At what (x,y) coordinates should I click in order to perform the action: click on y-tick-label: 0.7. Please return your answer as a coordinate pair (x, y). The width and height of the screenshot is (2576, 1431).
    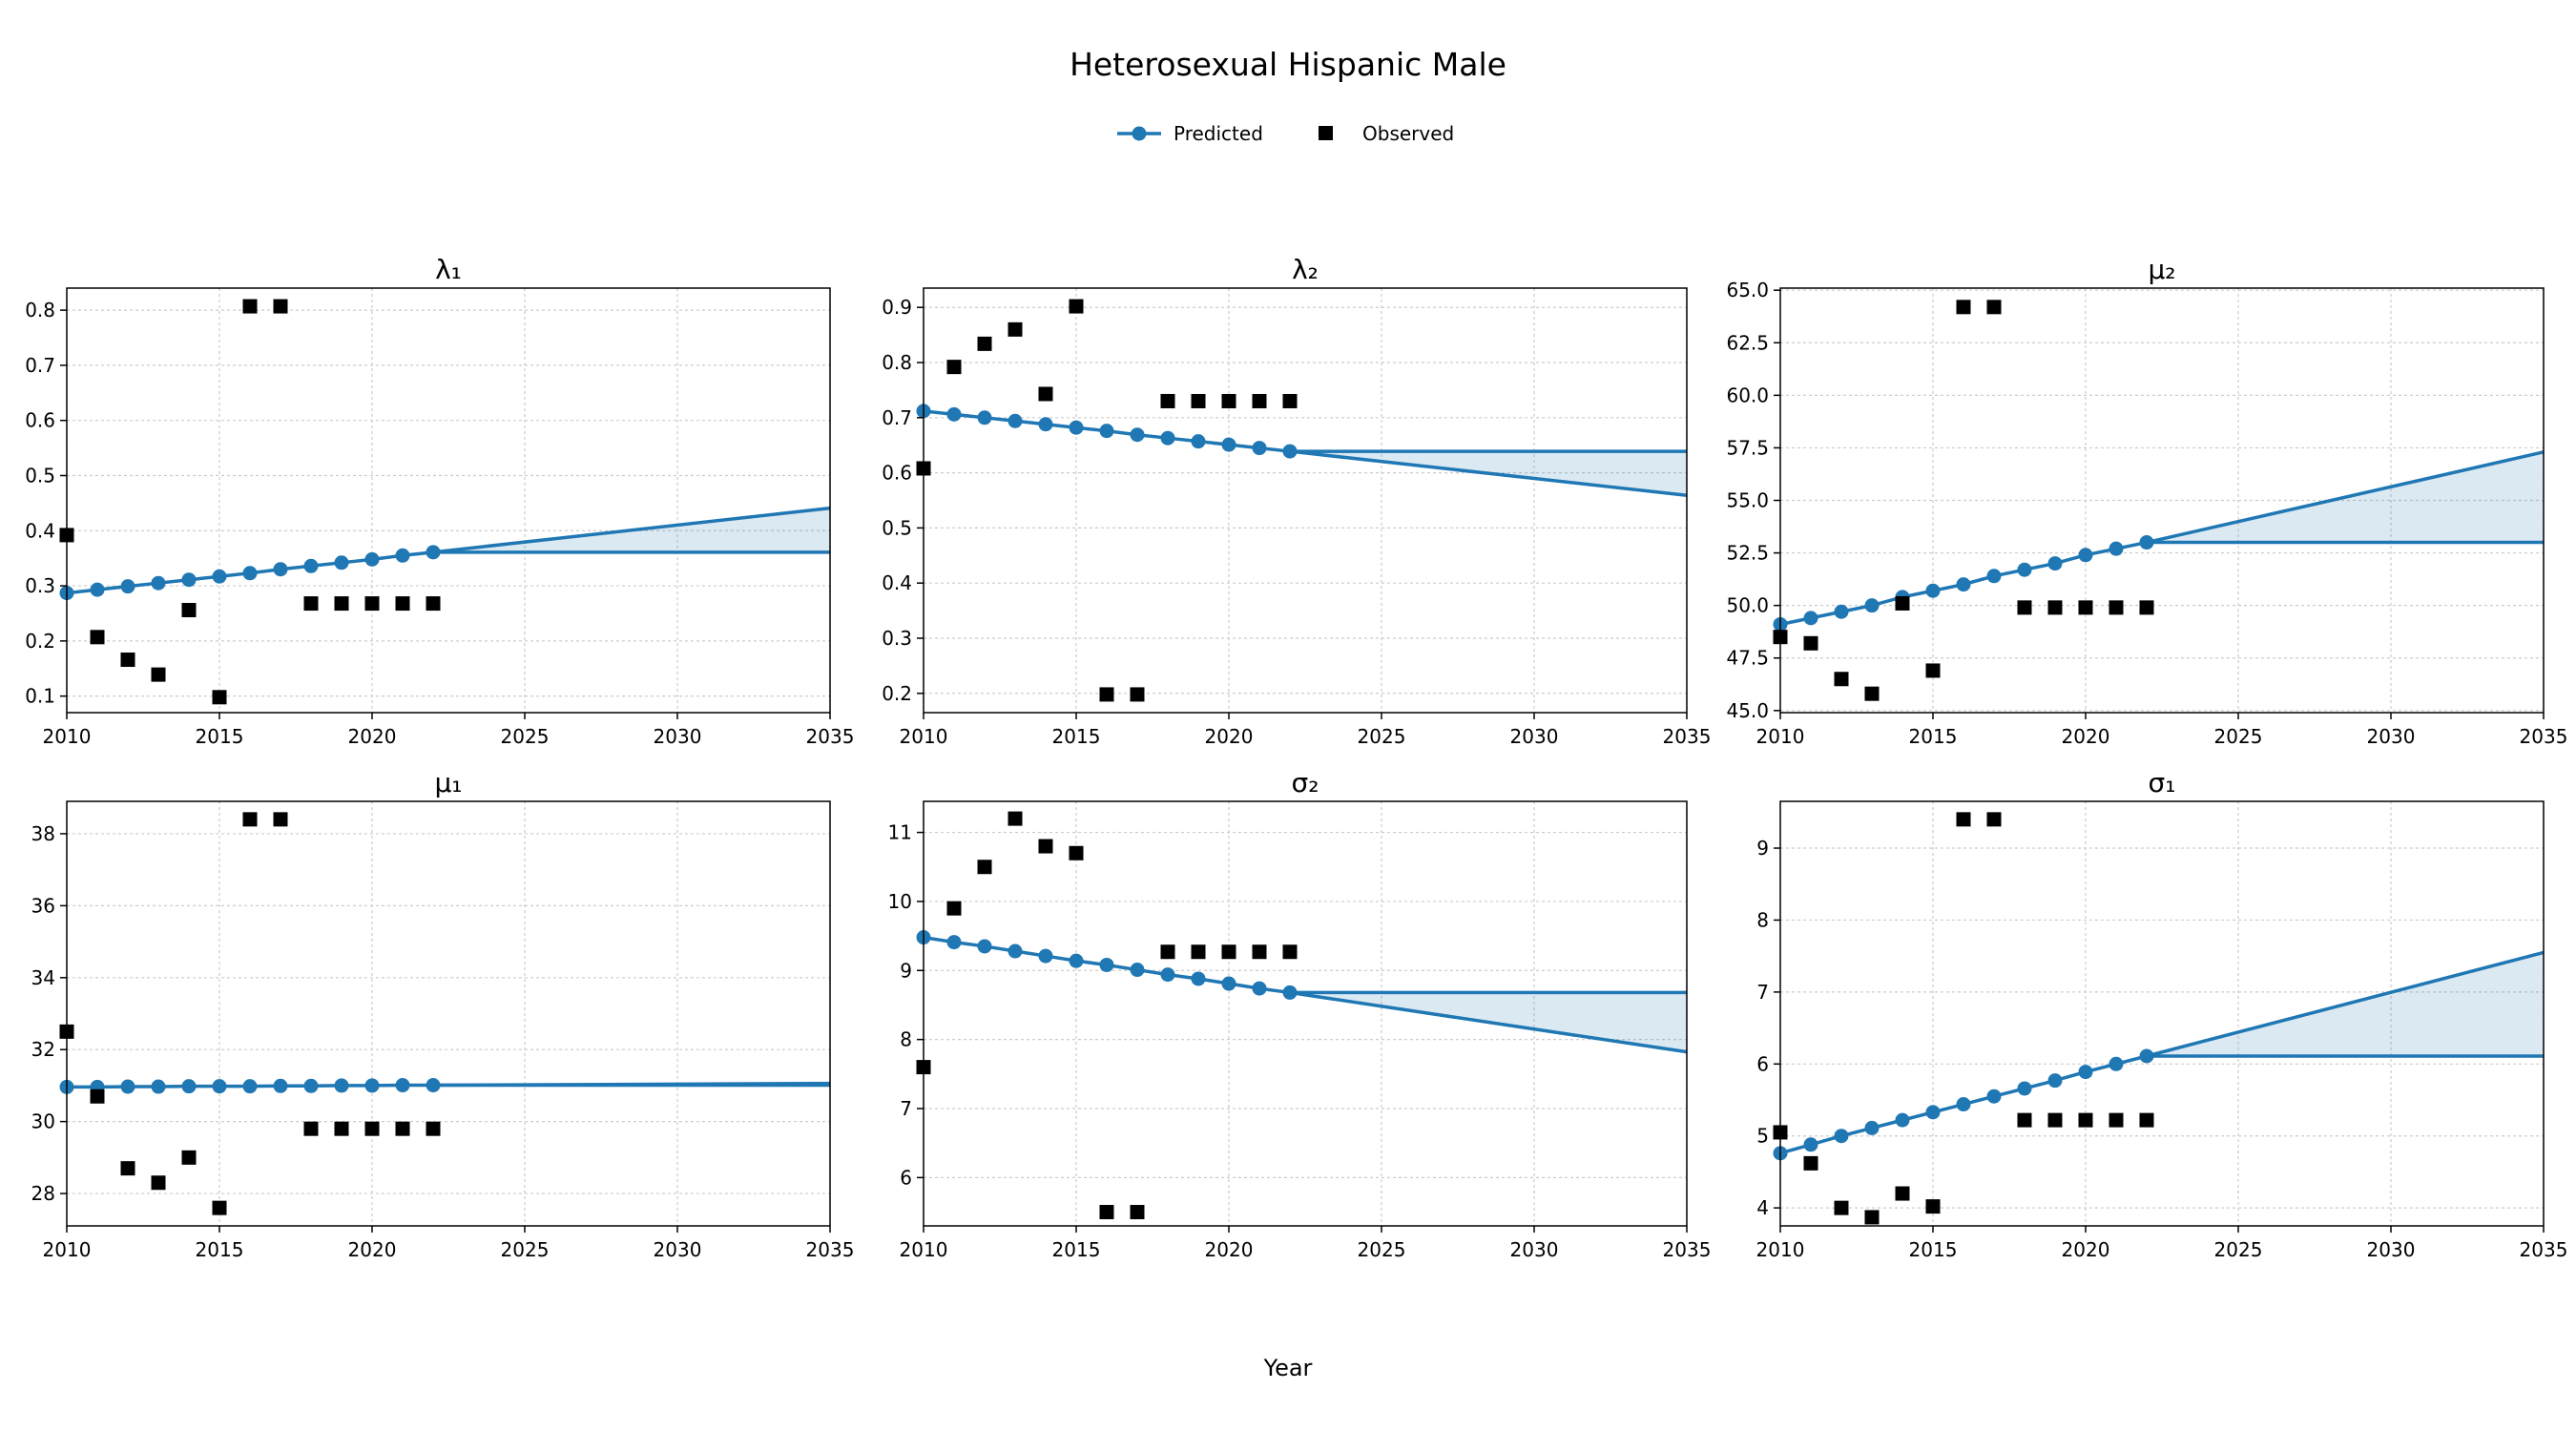
    Looking at the image, I should click on (40, 365).